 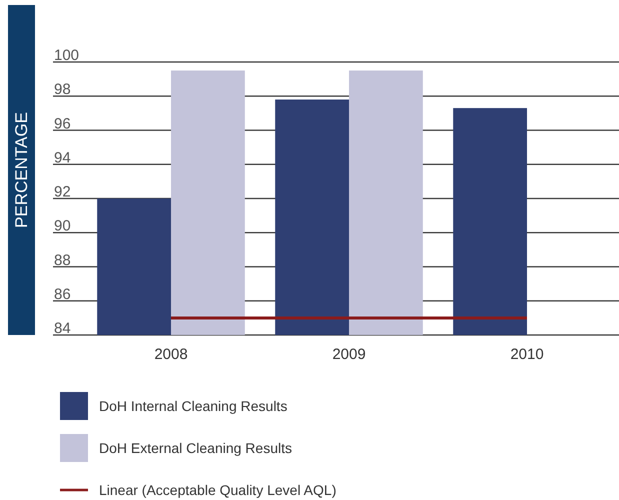 I want to click on y-tick-label: 98, so click(x=62, y=89).